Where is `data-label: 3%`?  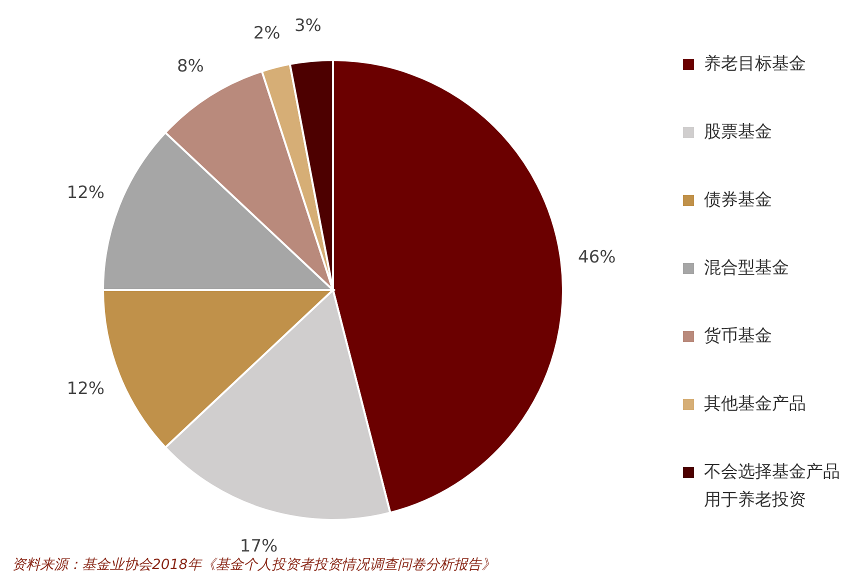 data-label: 3% is located at coordinates (308, 26).